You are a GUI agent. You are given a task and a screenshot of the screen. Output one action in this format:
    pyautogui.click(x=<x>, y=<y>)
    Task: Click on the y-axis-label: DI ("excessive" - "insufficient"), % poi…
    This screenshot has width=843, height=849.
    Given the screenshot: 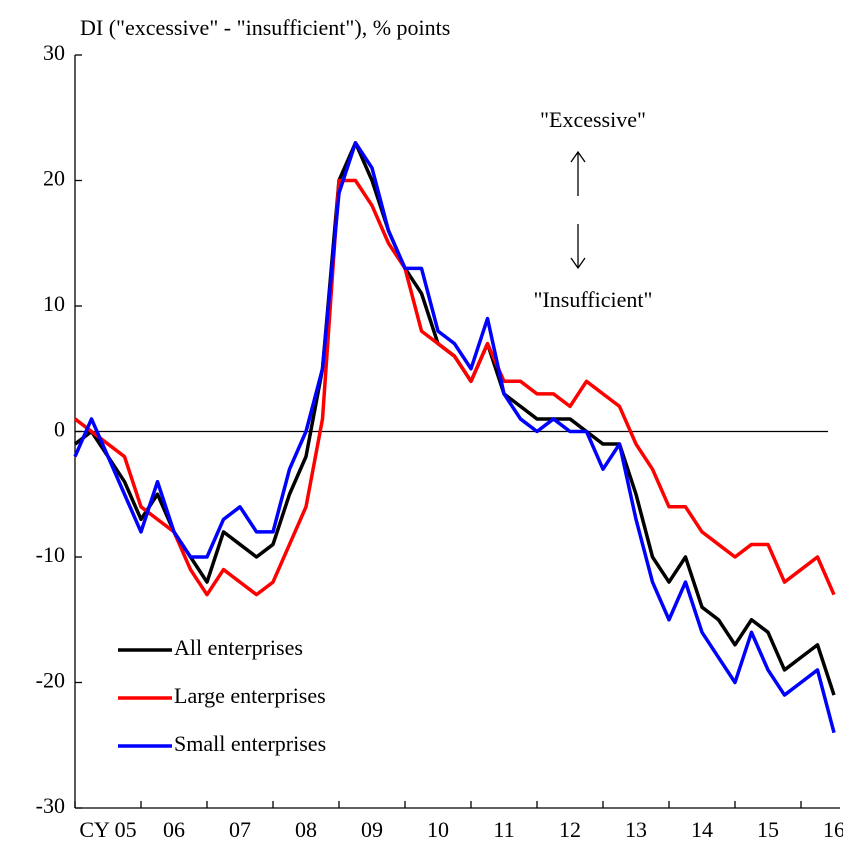 What is the action you would take?
    pyautogui.click(x=265, y=27)
    